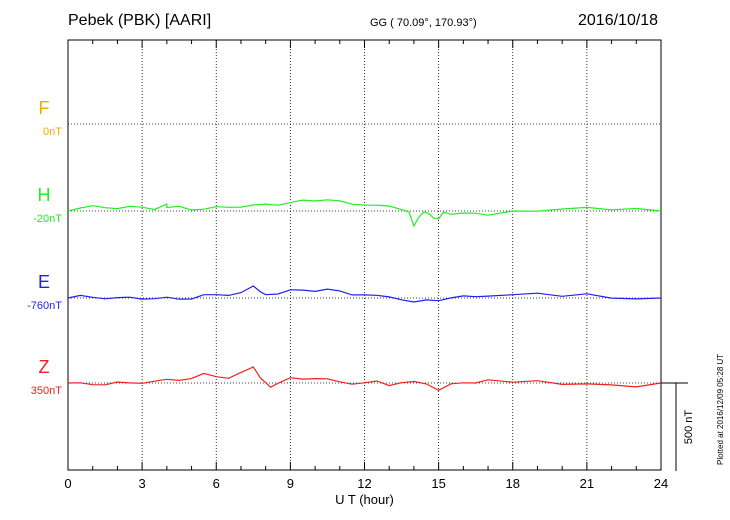 The height and width of the screenshot is (520, 730). Describe the element at coordinates (290, 483) in the screenshot. I see `x-tick-label: 9` at that location.